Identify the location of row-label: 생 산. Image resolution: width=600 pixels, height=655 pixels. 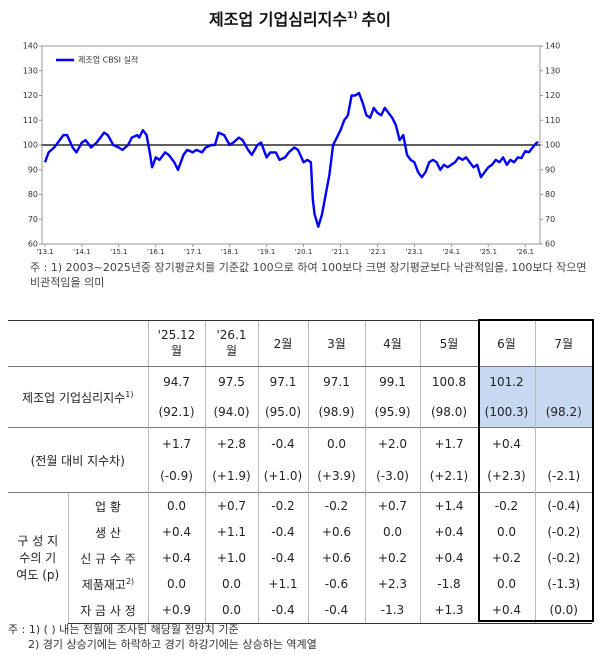
(107, 532).